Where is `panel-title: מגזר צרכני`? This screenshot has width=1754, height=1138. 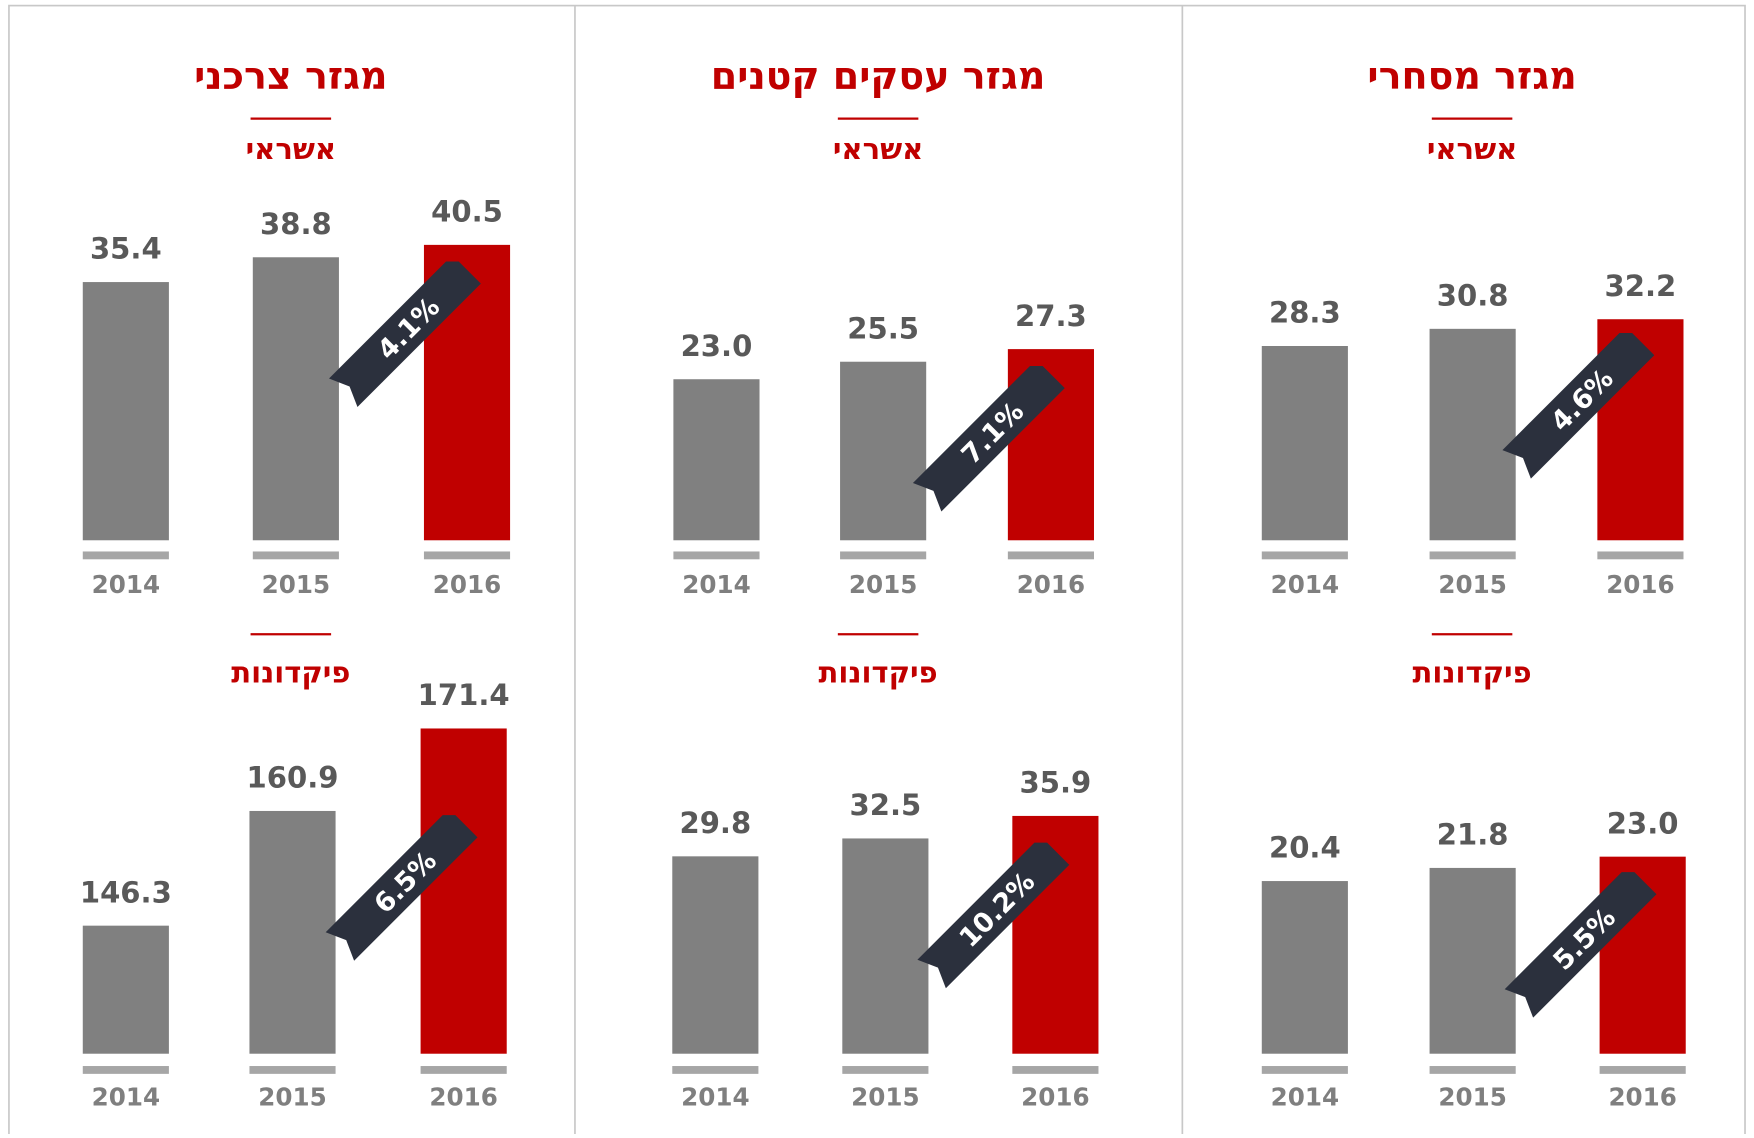 panel-title: מגזר צרכני is located at coordinates (291, 76).